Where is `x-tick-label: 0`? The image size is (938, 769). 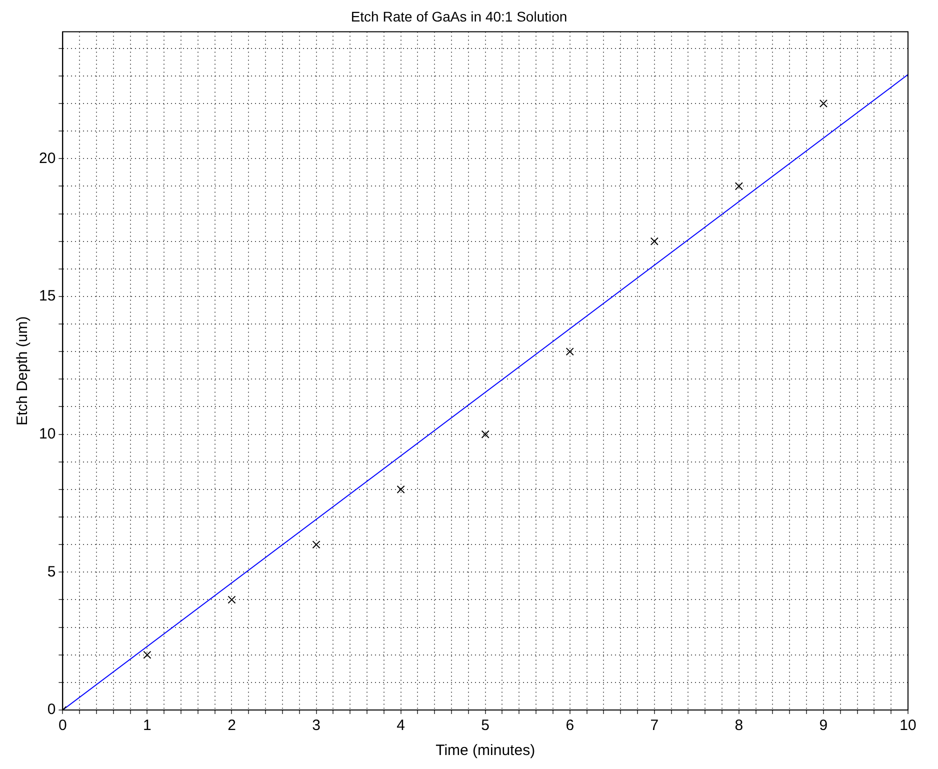 x-tick-label: 0 is located at coordinates (62, 725).